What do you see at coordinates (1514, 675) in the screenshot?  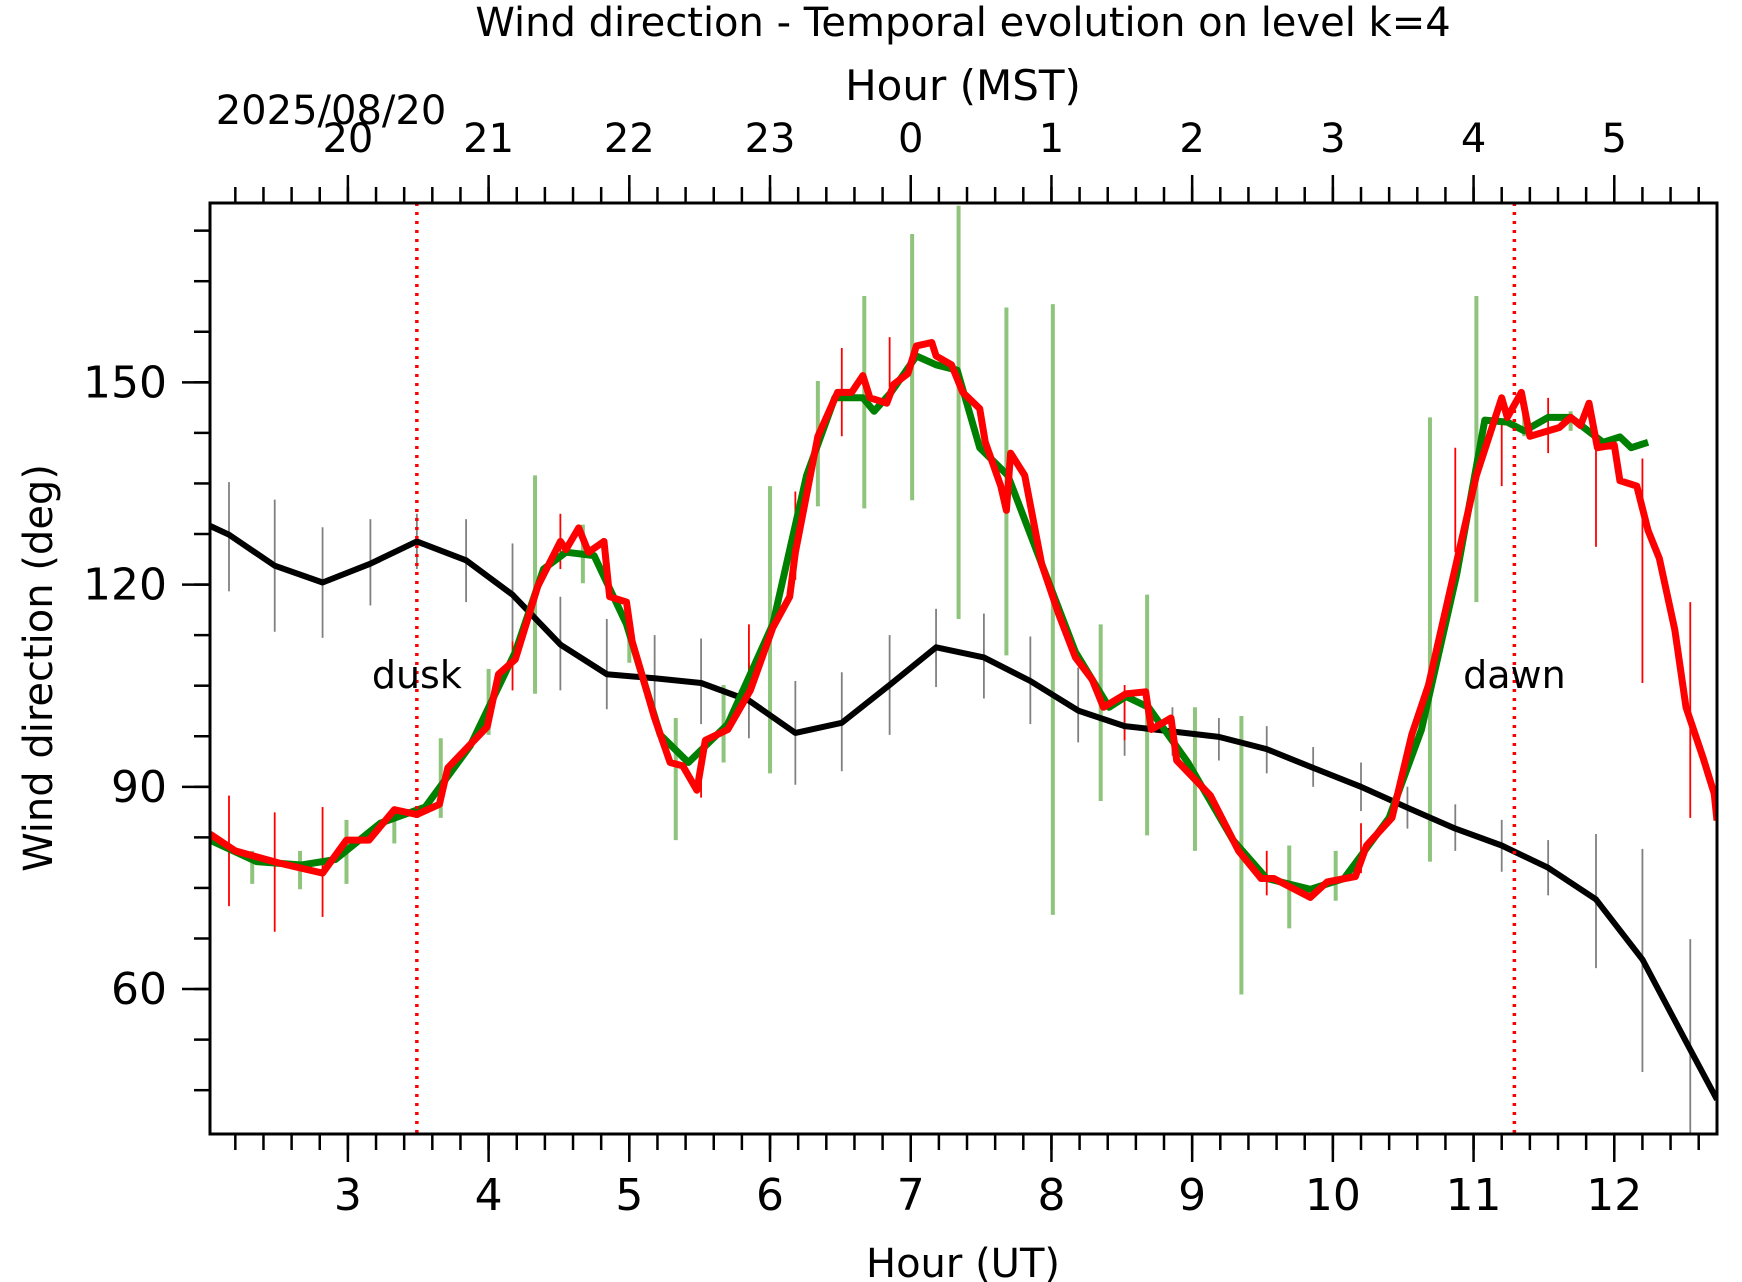 I see `reference-label: dawn` at bounding box center [1514, 675].